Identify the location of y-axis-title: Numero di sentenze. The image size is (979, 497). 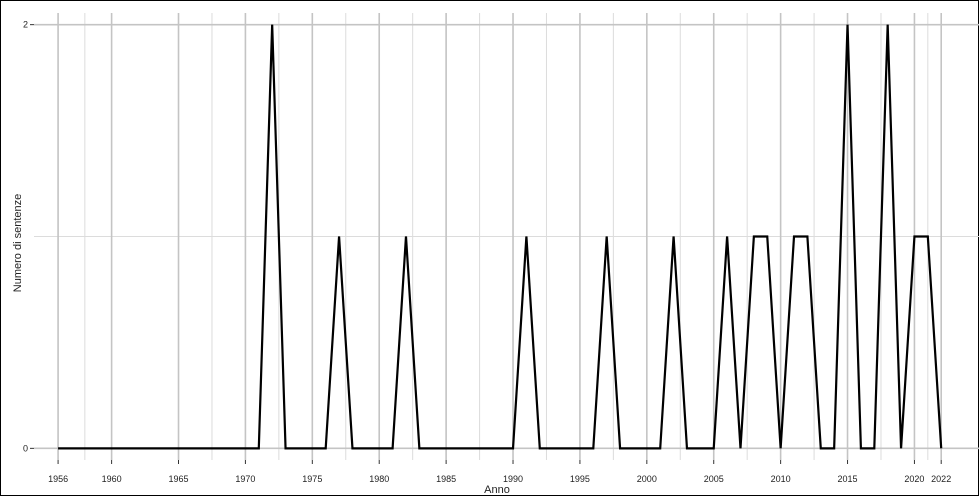
(18, 243).